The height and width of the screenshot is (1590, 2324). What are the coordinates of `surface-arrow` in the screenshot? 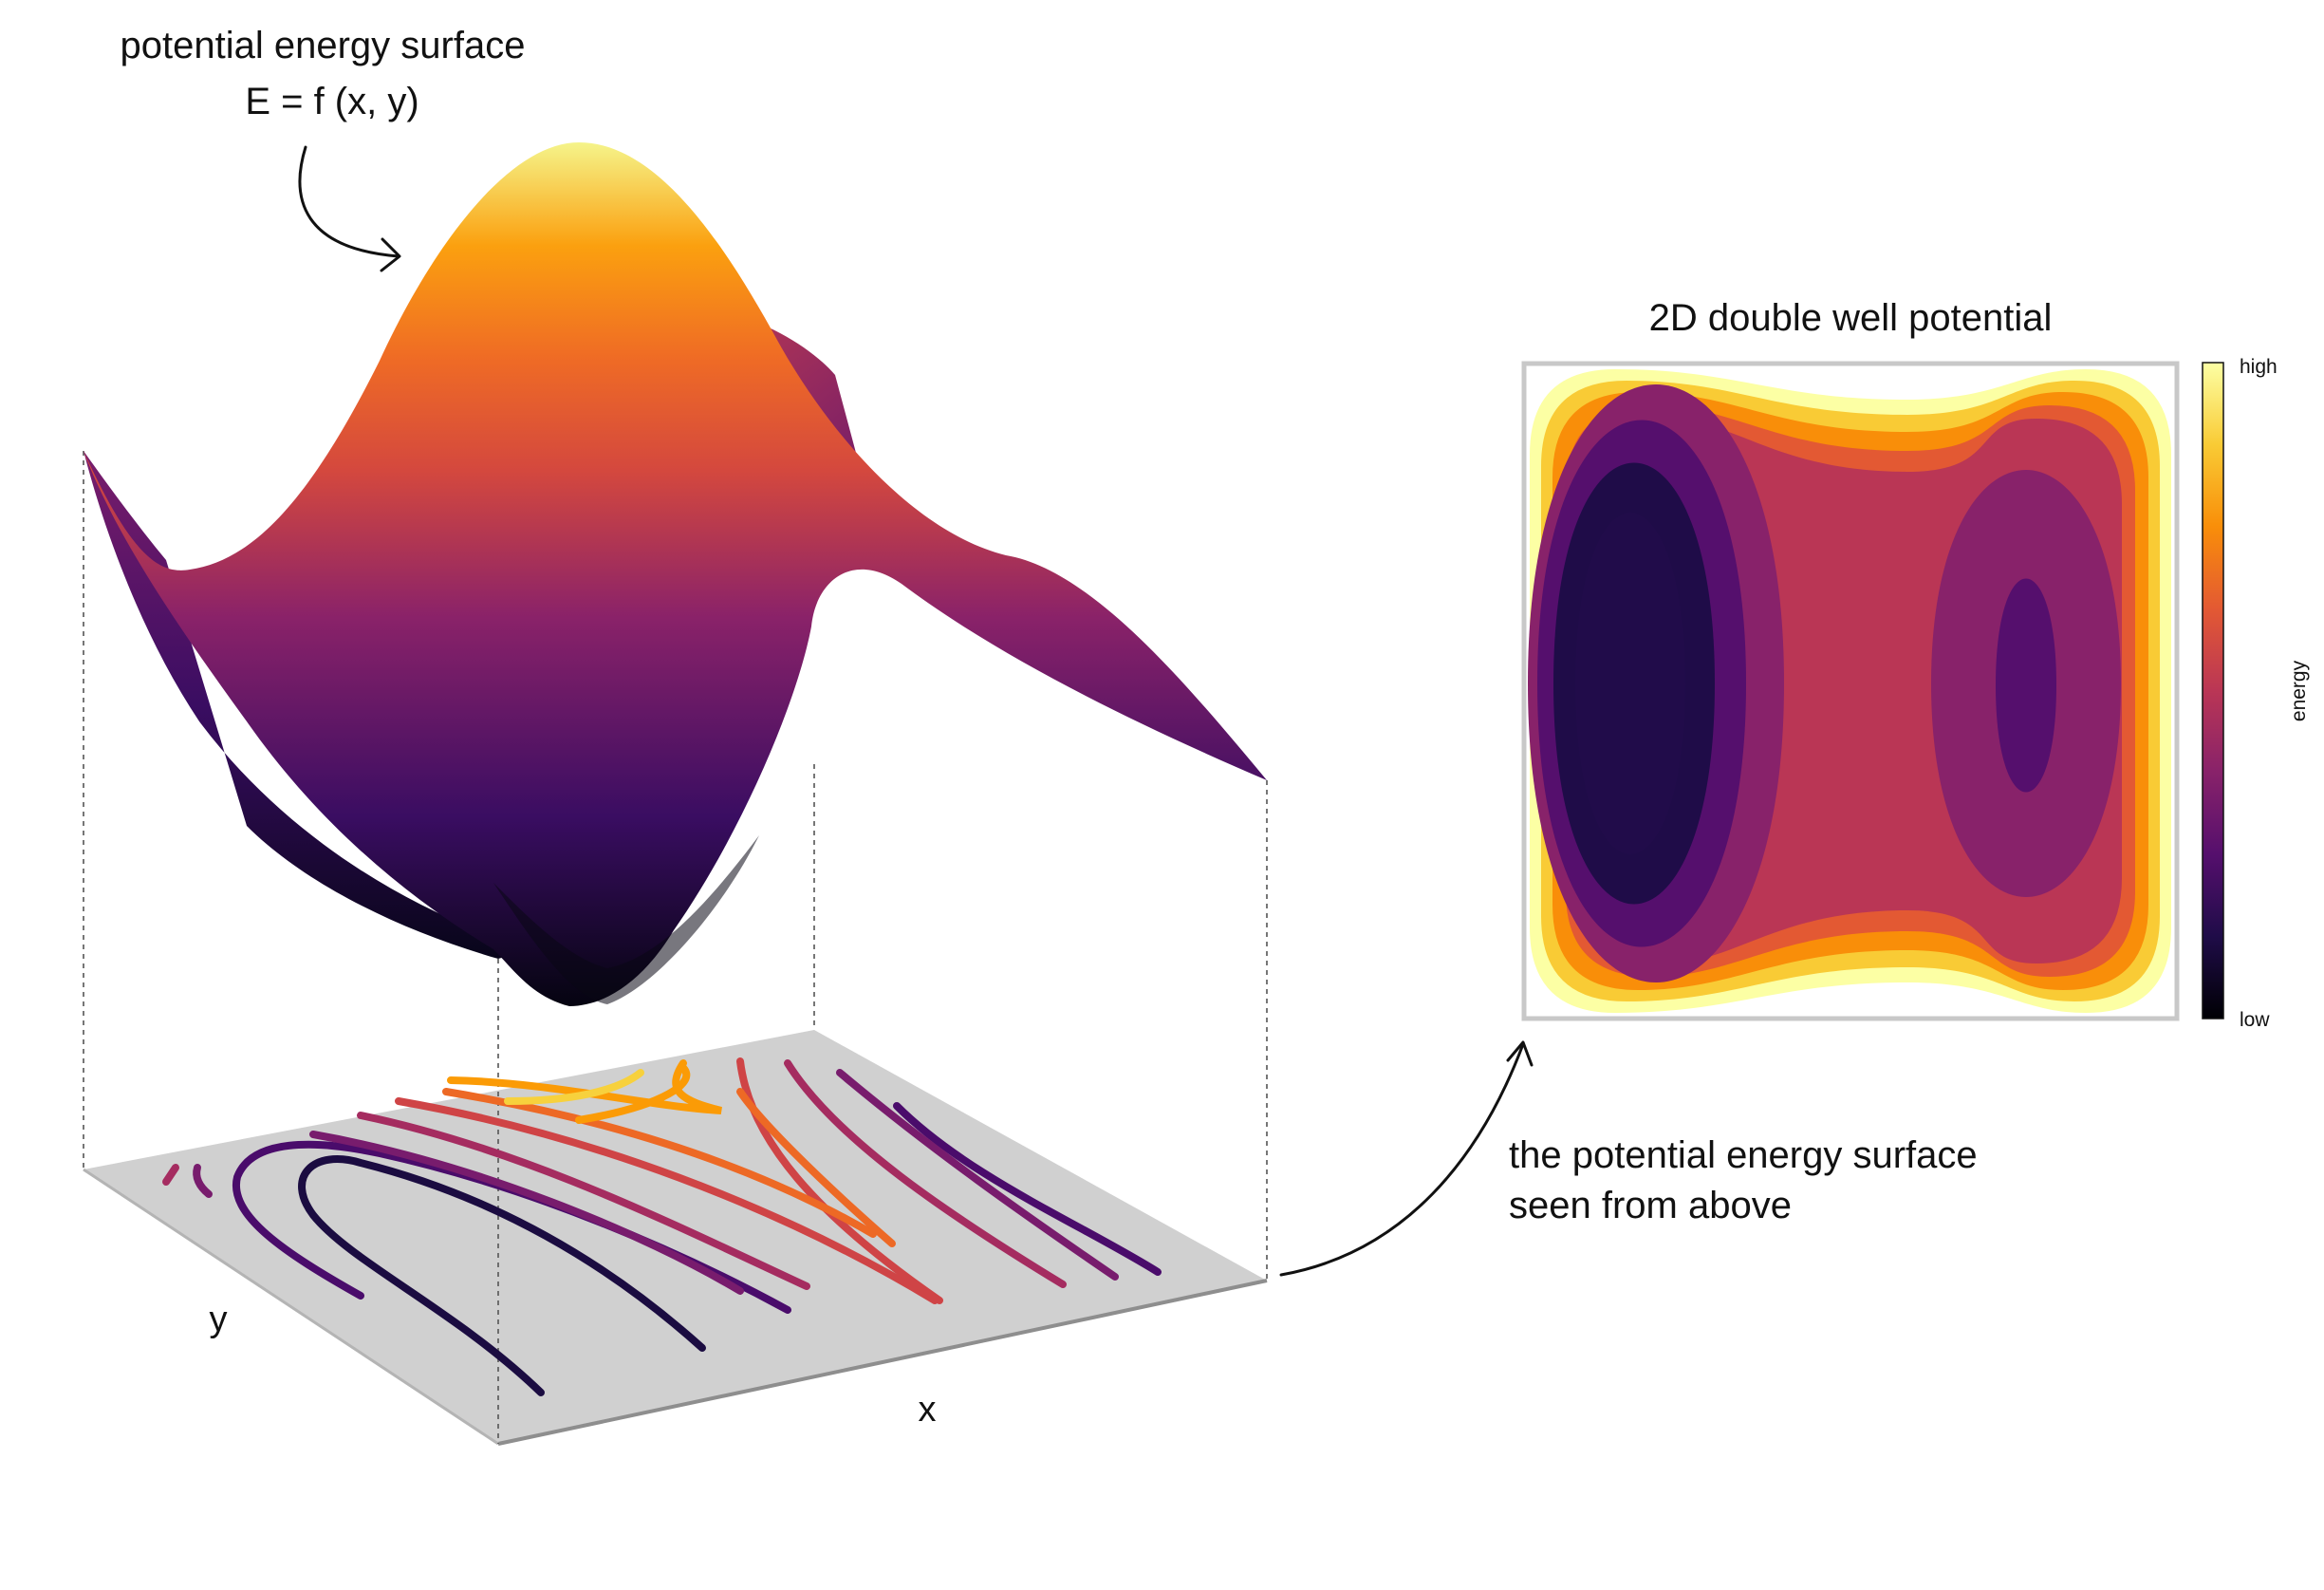 It's located at (350, 209).